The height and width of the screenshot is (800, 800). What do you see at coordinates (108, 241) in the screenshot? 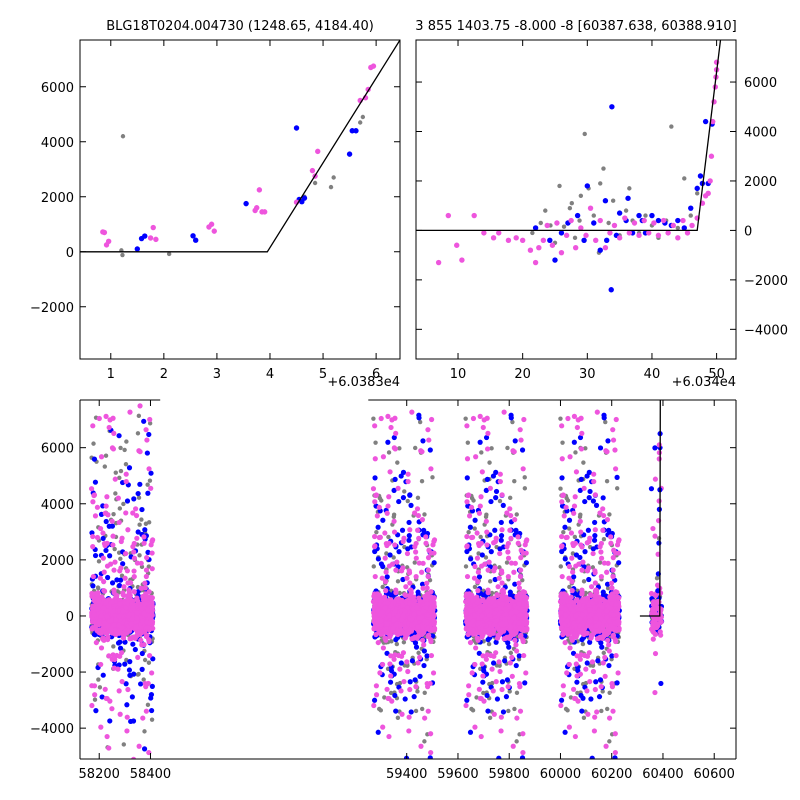
I see `panel_a-point-magenta` at bounding box center [108, 241].